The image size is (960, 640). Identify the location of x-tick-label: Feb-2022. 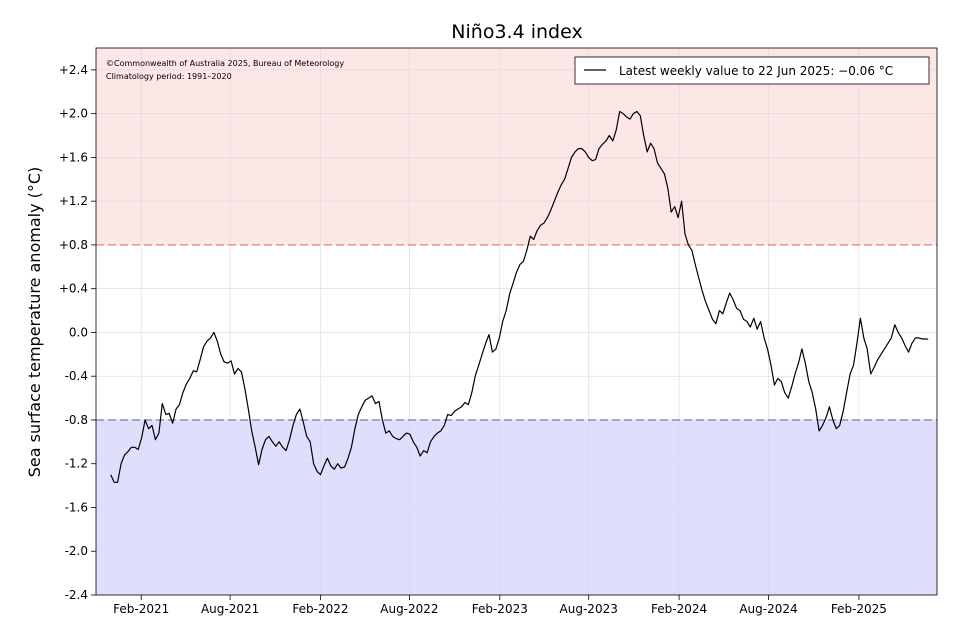
(320, 609).